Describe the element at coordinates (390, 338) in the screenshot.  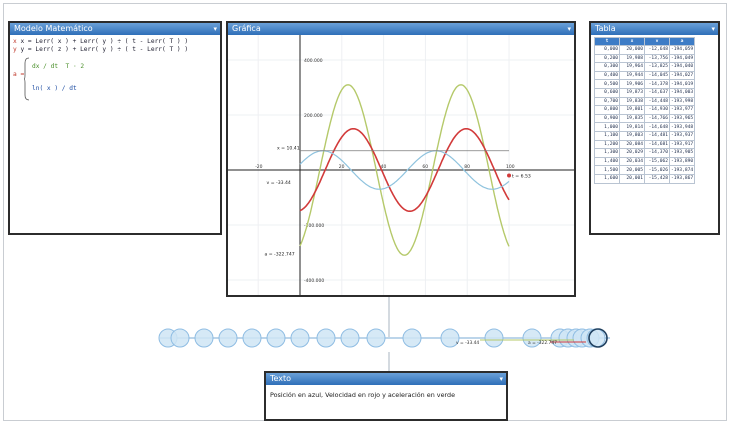
I see `timeline-animation: v = -33.44 a = -322.747` at that location.